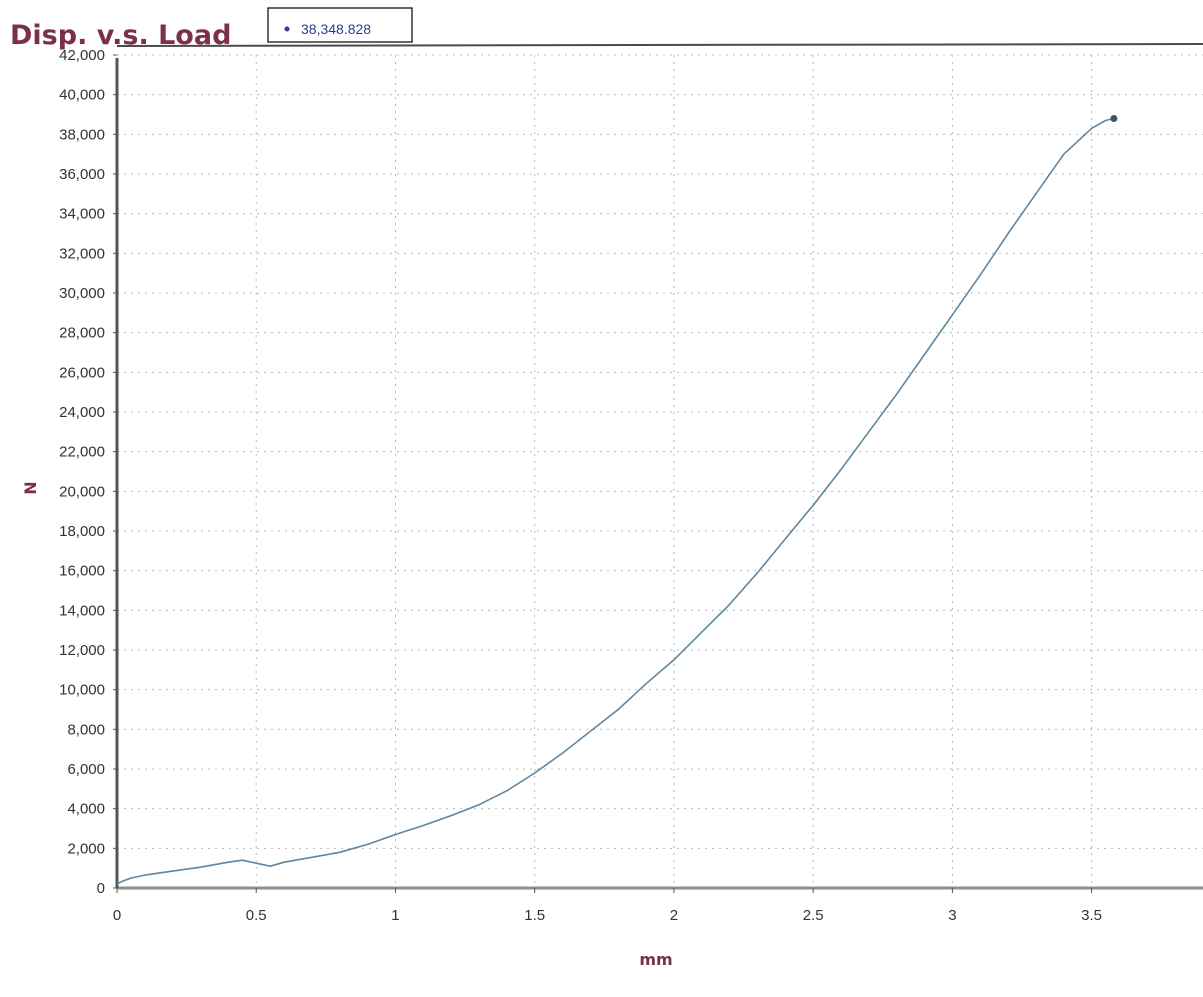 This screenshot has height=997, width=1203. Describe the element at coordinates (82, 174) in the screenshot. I see `y-tick-label: 36,000` at that location.